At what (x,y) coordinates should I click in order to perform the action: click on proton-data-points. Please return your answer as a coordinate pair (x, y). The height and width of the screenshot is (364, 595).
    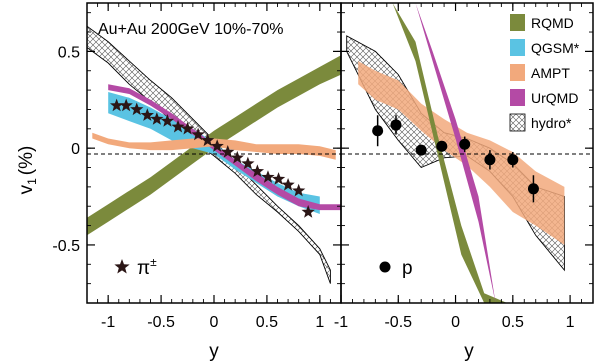
    Looking at the image, I should click on (455, 159).